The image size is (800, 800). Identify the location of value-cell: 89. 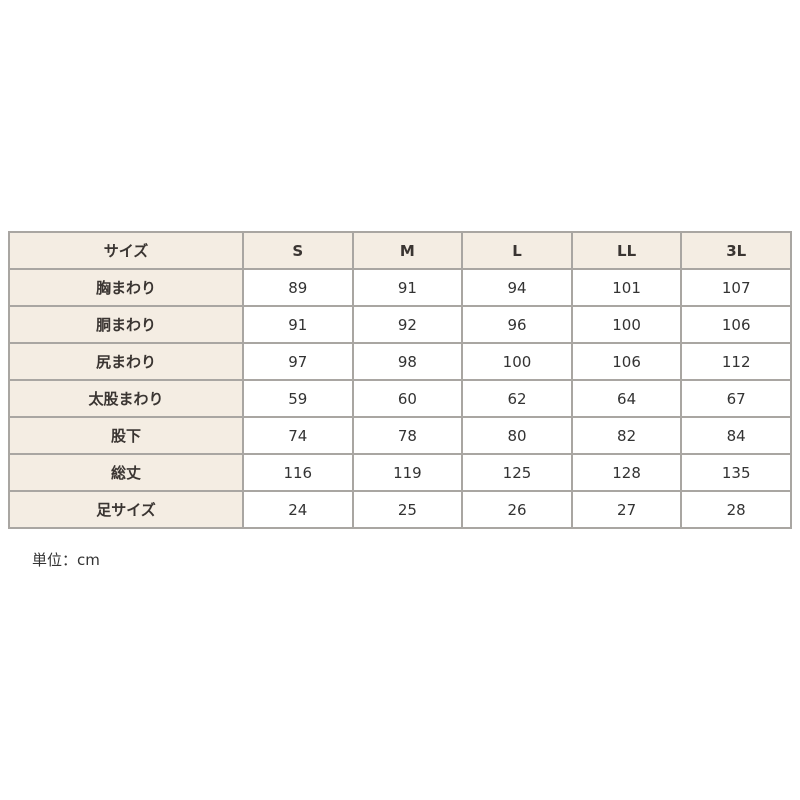
(298, 287).